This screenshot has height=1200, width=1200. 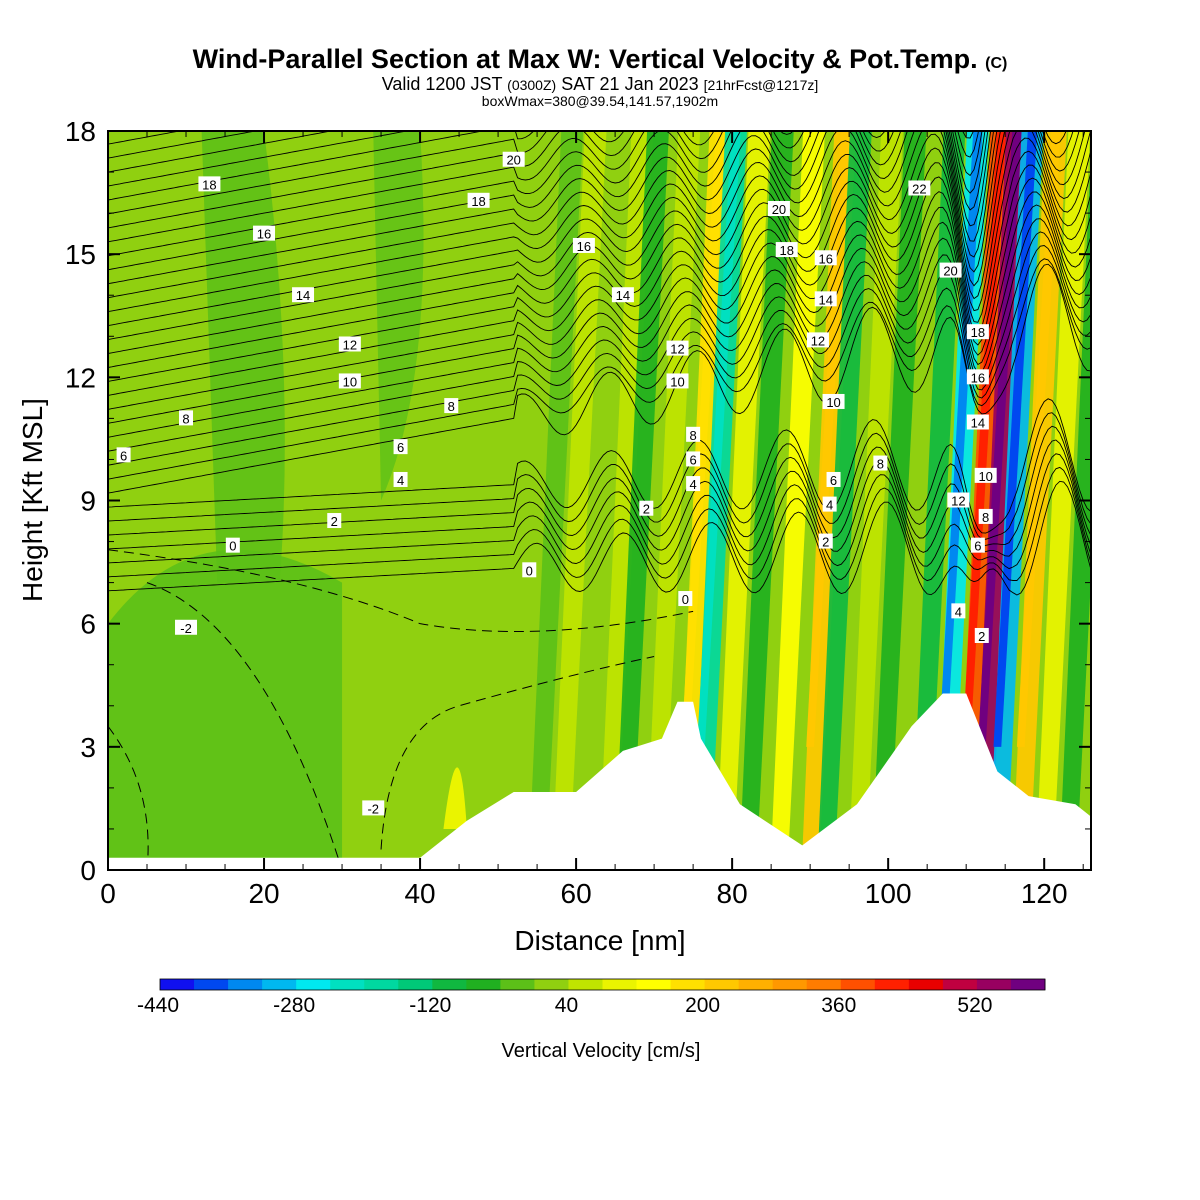 I want to click on colorbar: -440 -280 -120 40 200 360 520, so click(x=591, y=997).